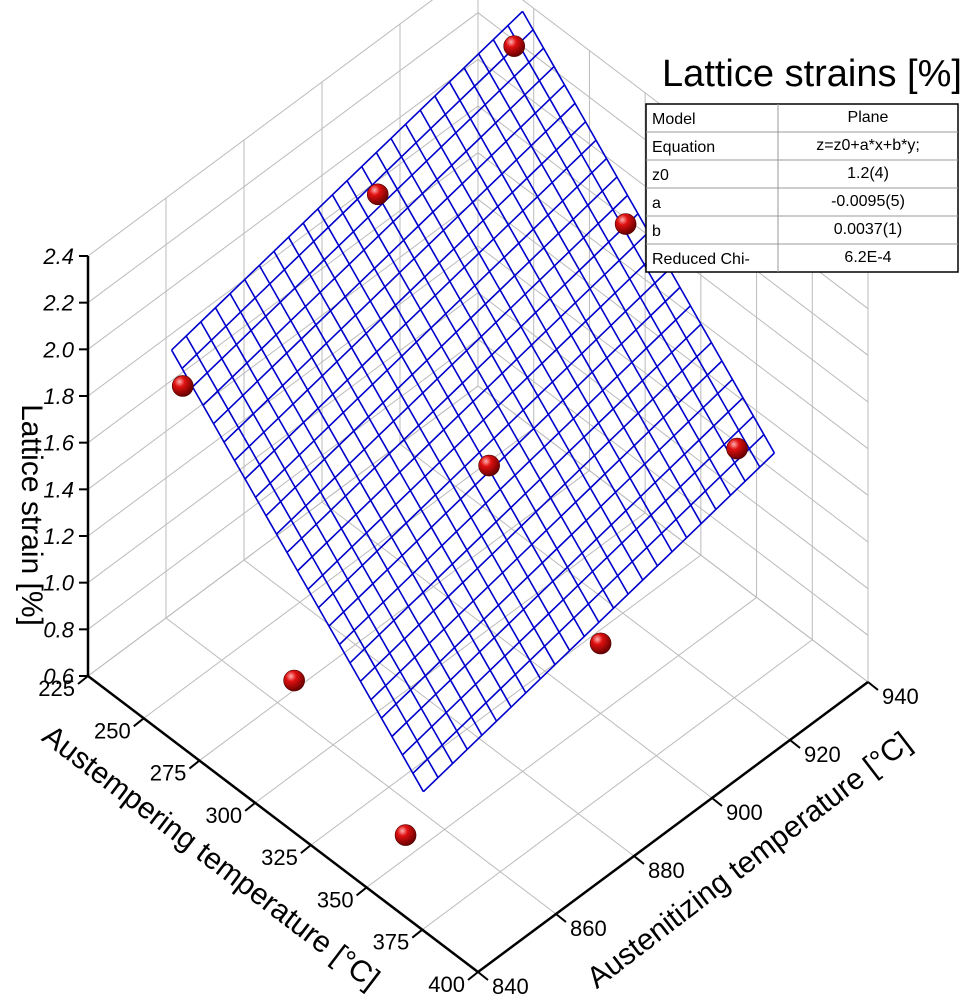  Describe the element at coordinates (58, 349) in the screenshot. I see `z-tick-label: 2.0` at that location.